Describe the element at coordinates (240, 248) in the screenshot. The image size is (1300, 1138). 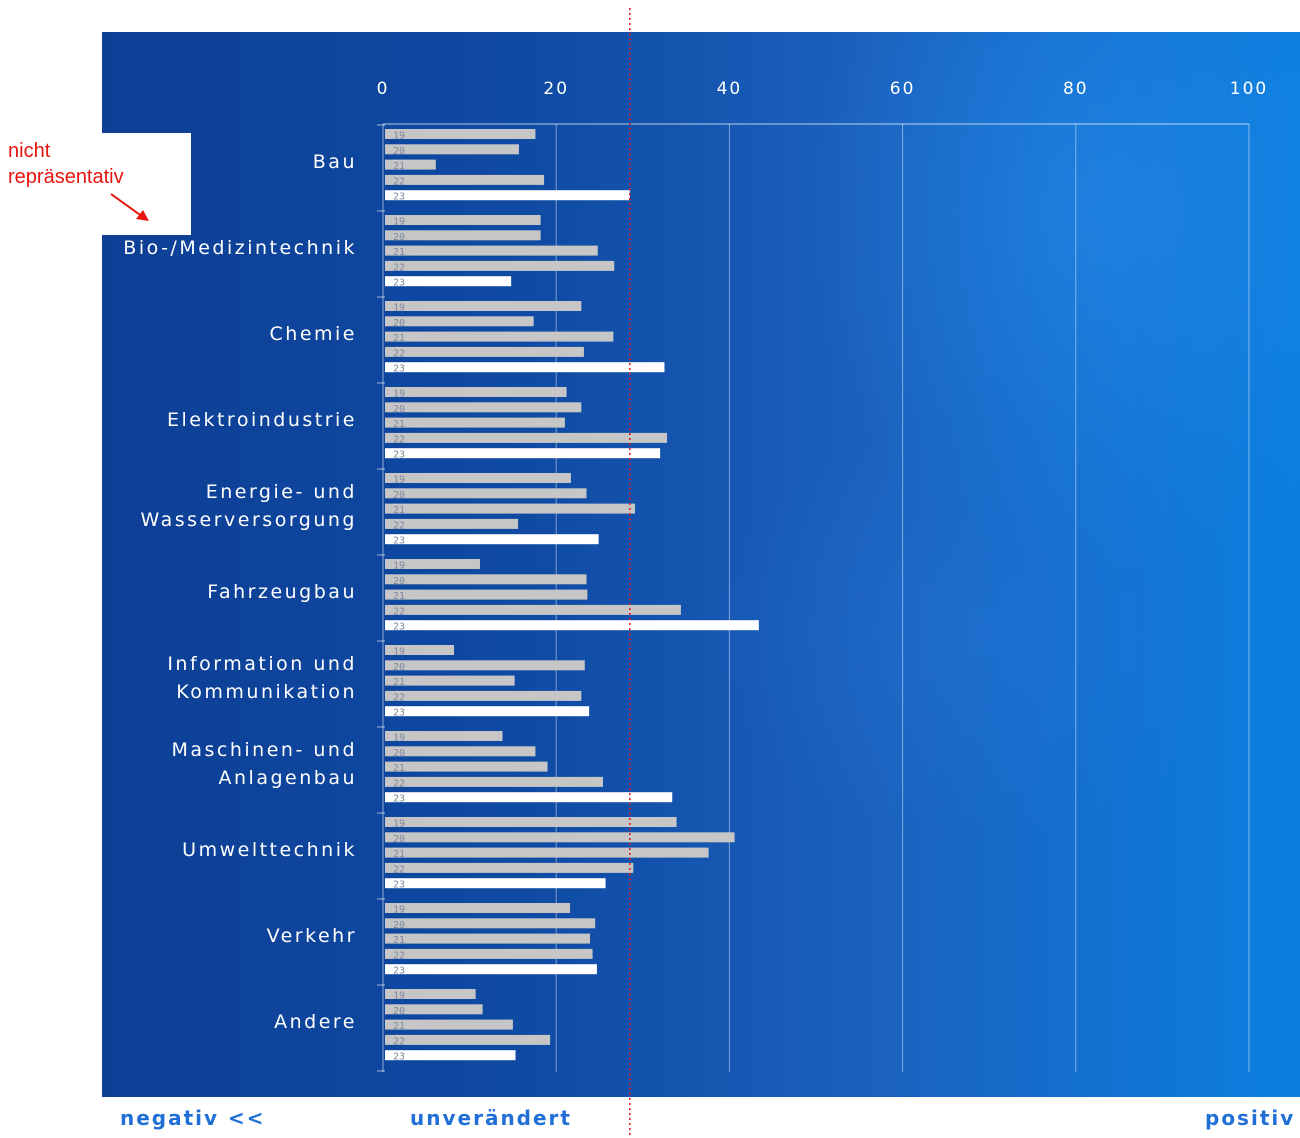
I see `category-label: Bio-/Medizintechnik` at that location.